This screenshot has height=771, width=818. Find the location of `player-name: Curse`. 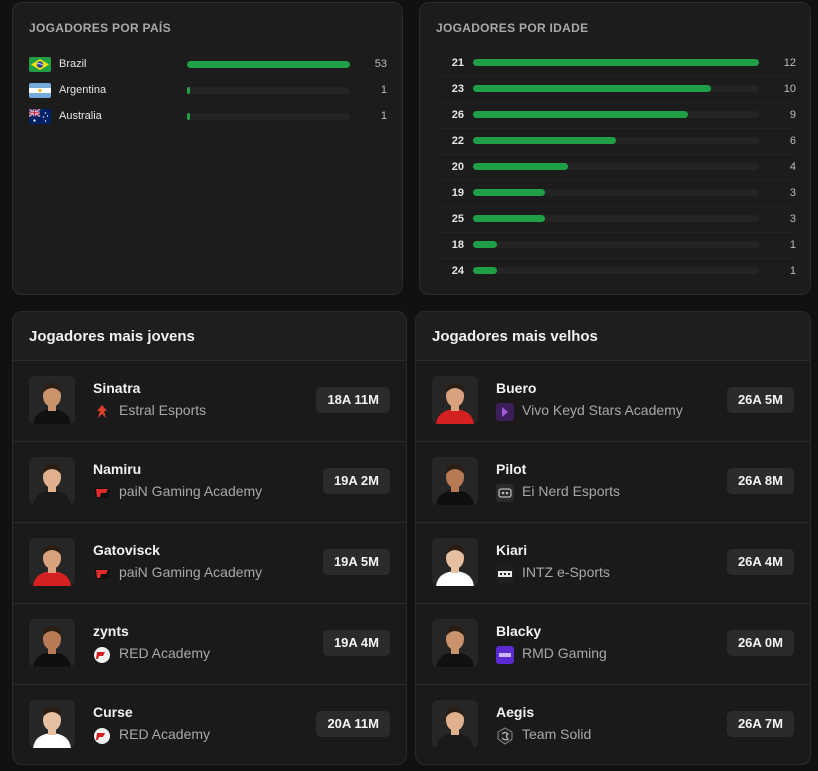

player-name: Curse is located at coordinates (113, 712).